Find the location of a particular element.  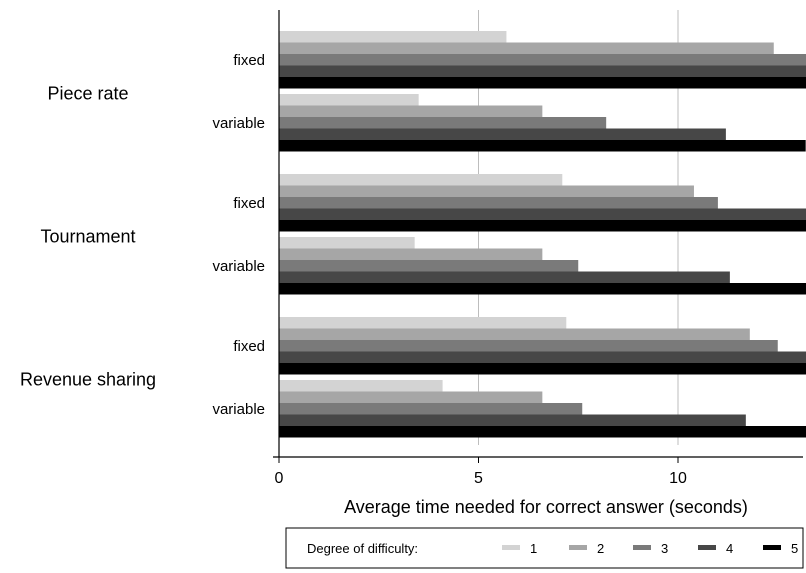

legend-box is located at coordinates (544, 548).